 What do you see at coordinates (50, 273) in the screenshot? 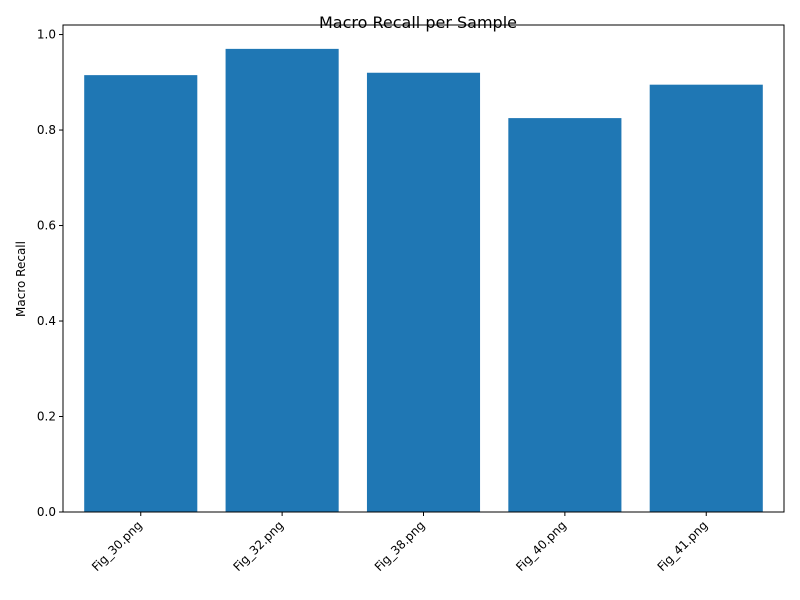
I see `y-ticks-group: 0.0 0.2 0.4 0.6 0.8 1.0` at bounding box center [50, 273].